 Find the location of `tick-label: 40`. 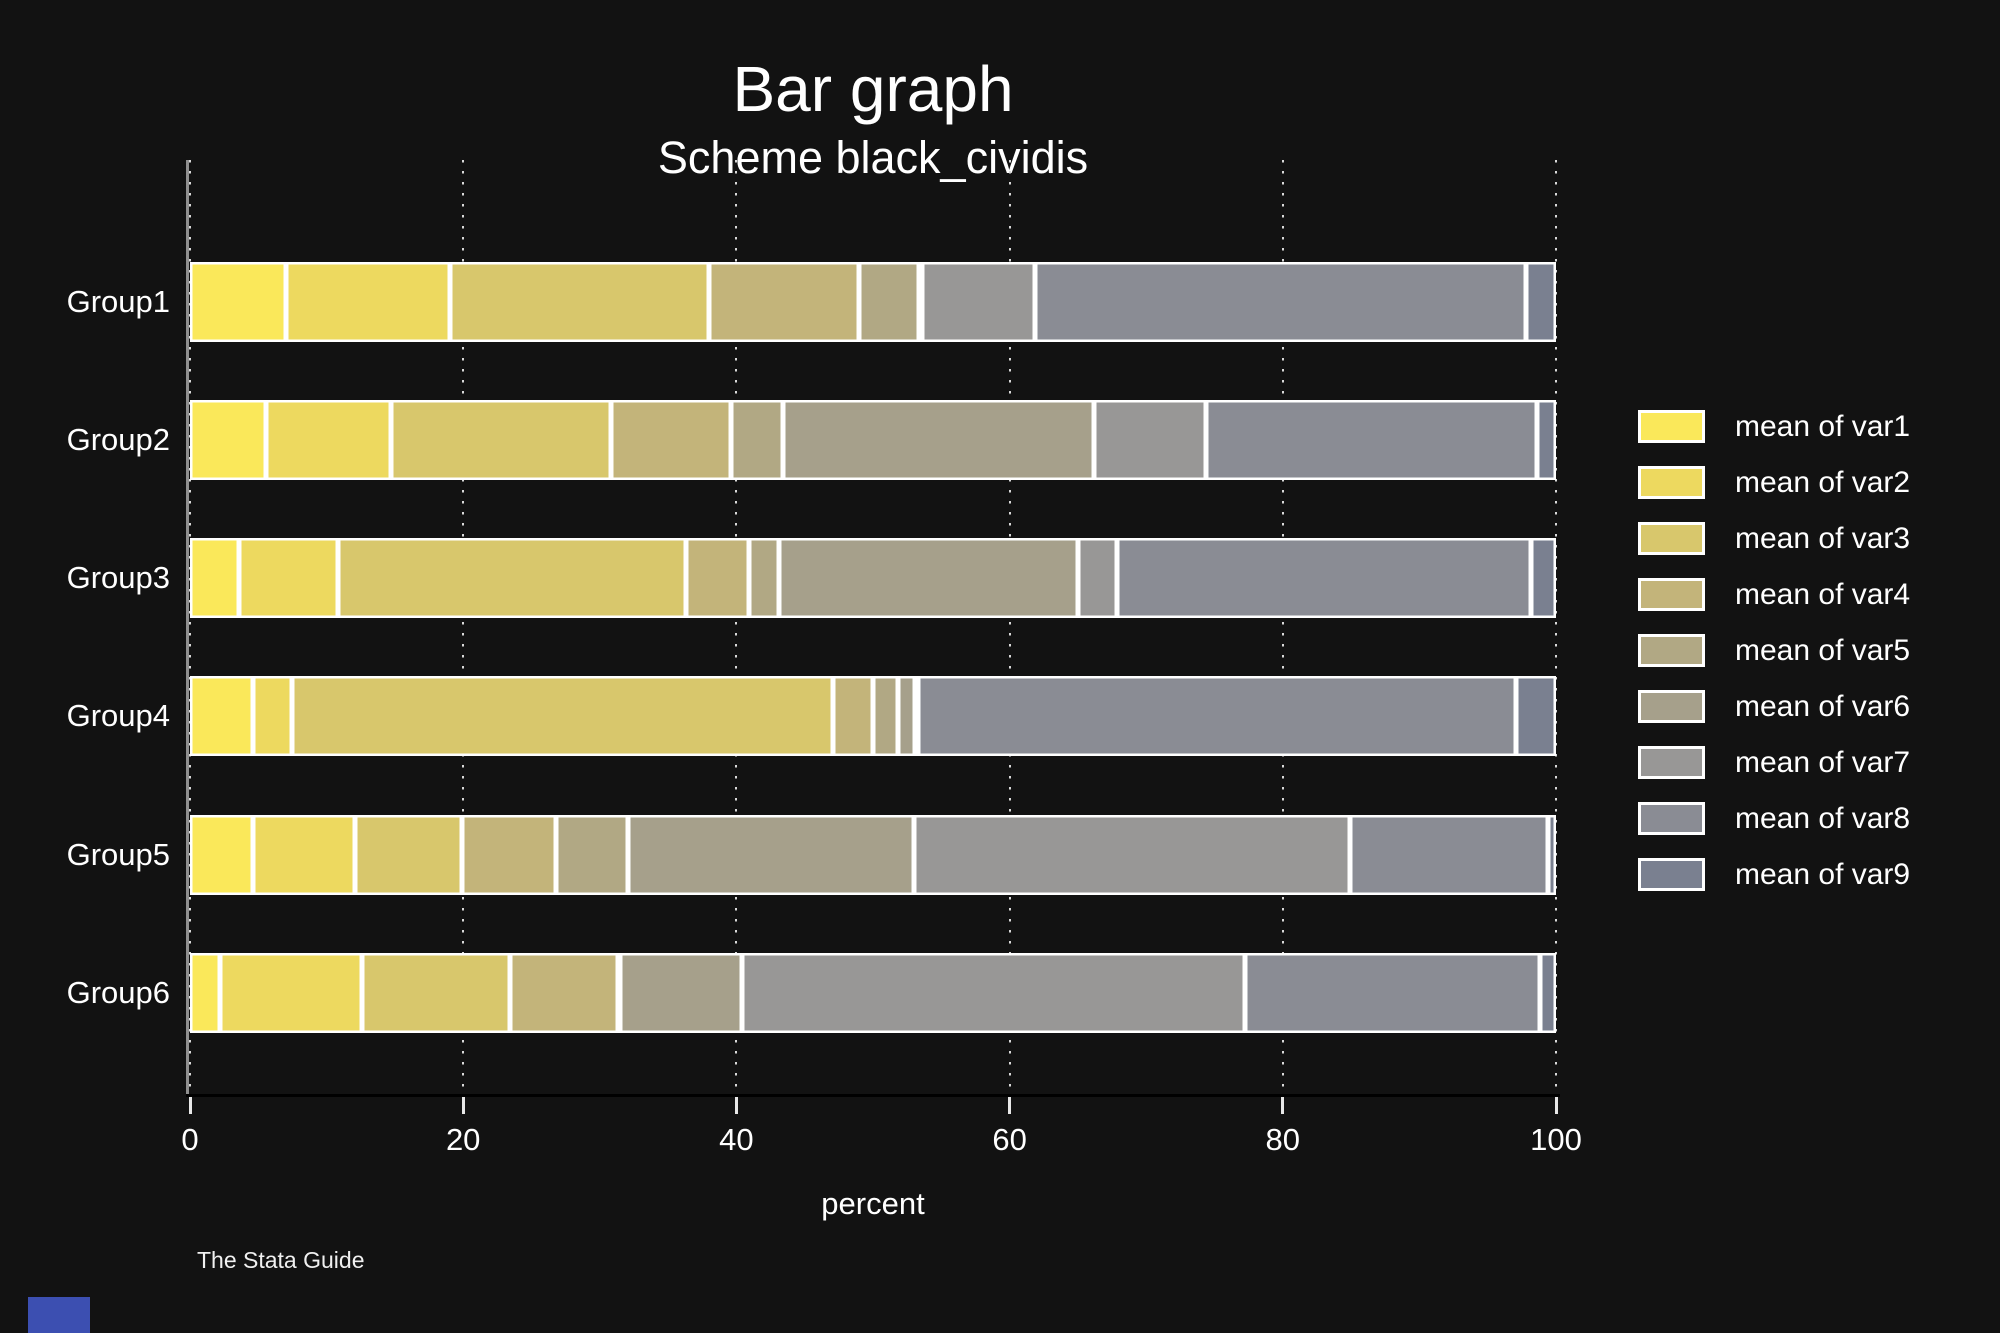

tick-label: 40 is located at coordinates (736, 1139).